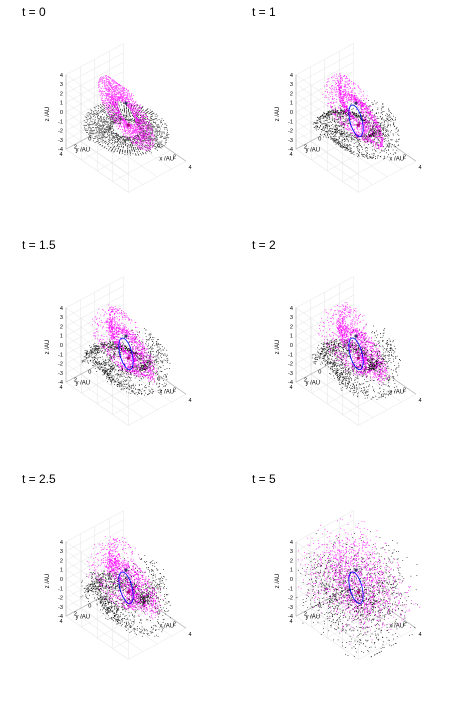  I want to click on x-axis-title: x /AU, so click(166, 159).